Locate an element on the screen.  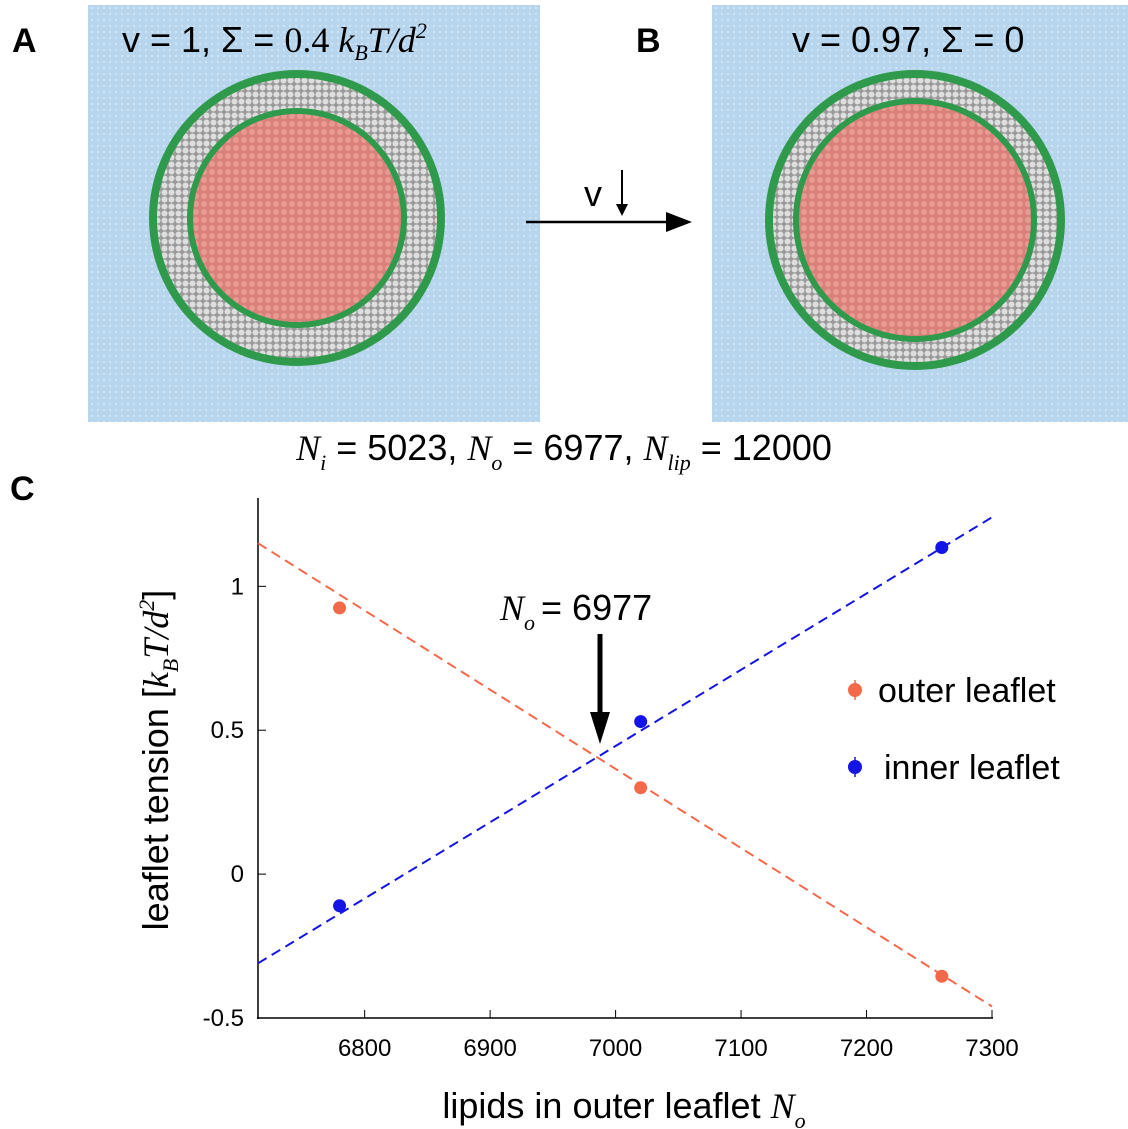
label-part: lipids in outer leaflet is located at coordinates (606, 1105).